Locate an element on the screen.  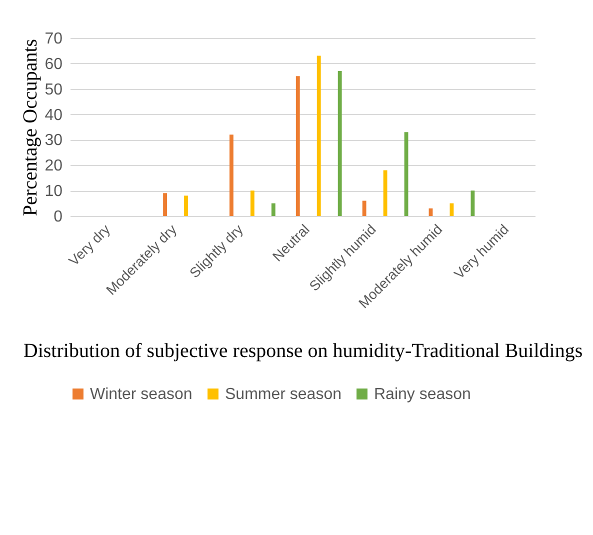
x-tick-label: Very dry is located at coordinates (89, 245).